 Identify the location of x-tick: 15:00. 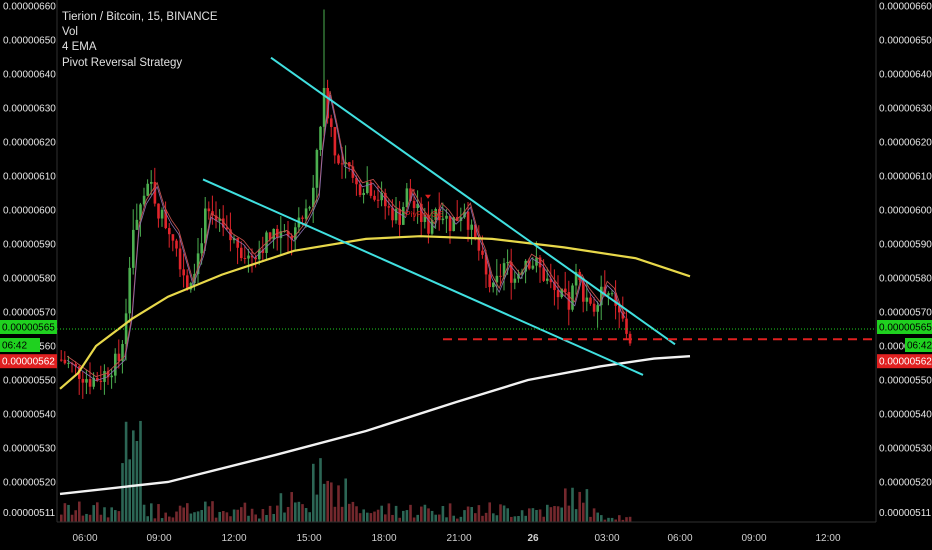
(308, 538).